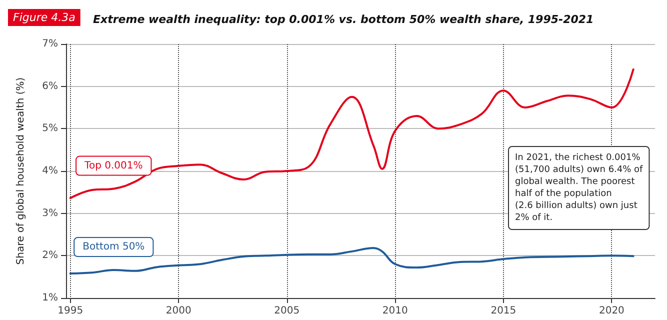 The width and height of the screenshot is (667, 320). Describe the element at coordinates (343, 19) in the screenshot. I see `chart-title: Extreme wealth inequality: top 0.001% vs. bottom 50% wealth share, 1995-2021` at that location.